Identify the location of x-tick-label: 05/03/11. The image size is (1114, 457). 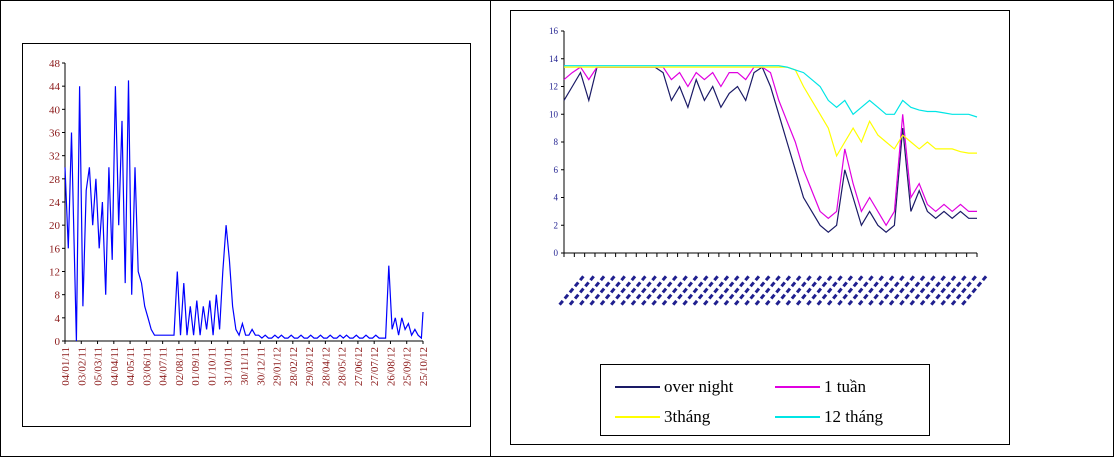
(99, 366).